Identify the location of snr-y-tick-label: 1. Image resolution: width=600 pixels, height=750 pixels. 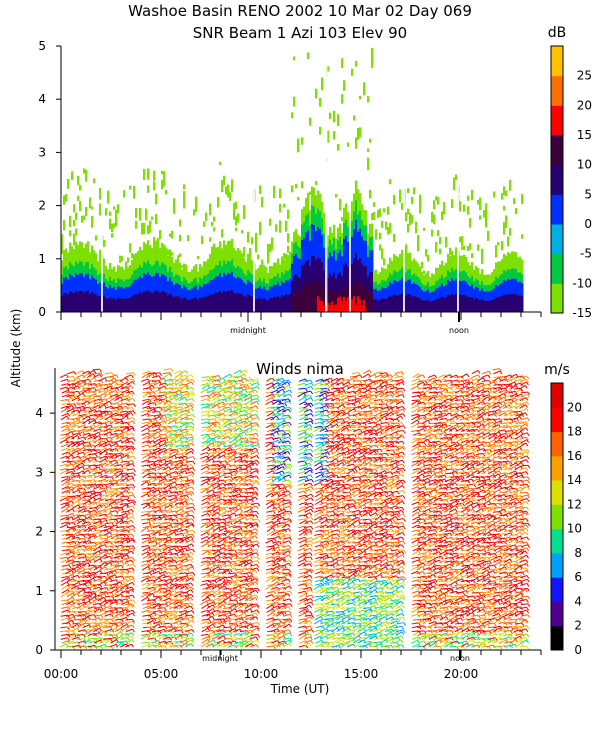
(42, 259).